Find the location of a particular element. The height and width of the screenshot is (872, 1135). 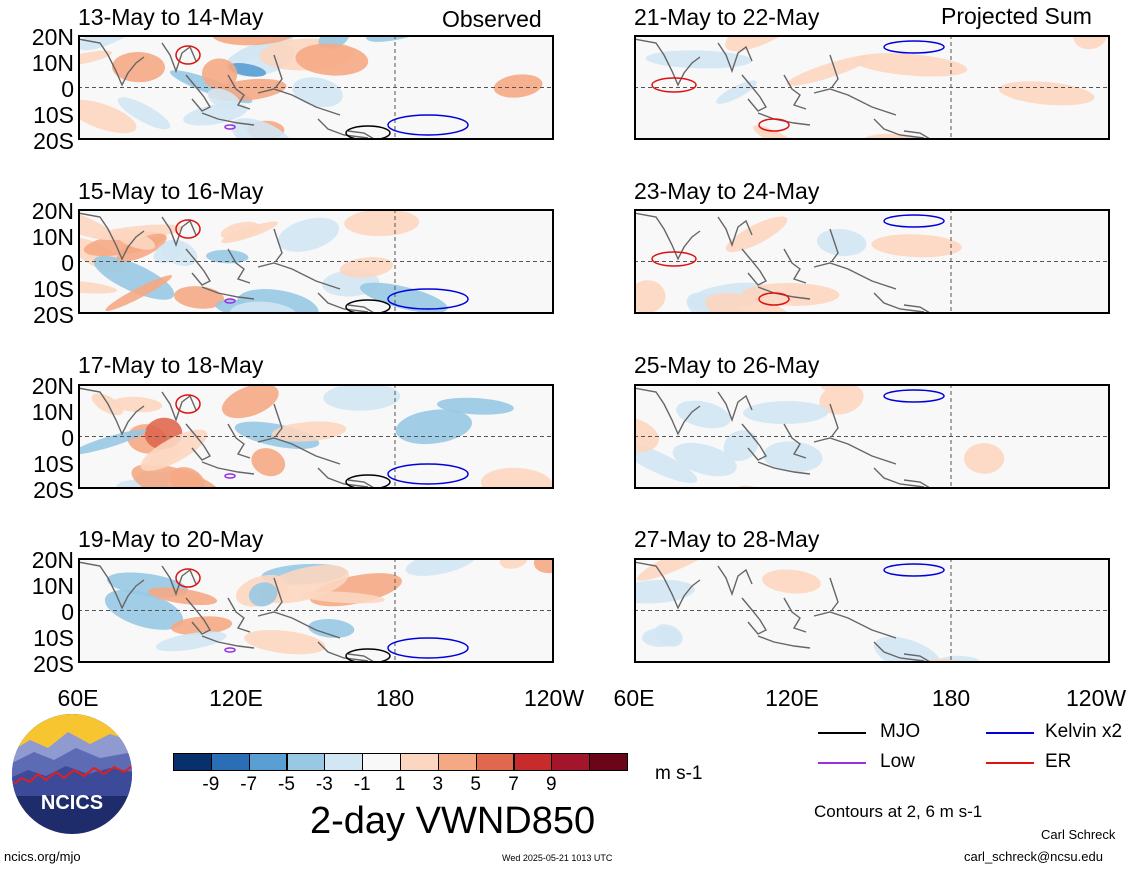

panel-title: 17-May to 18-May is located at coordinates (171, 365).